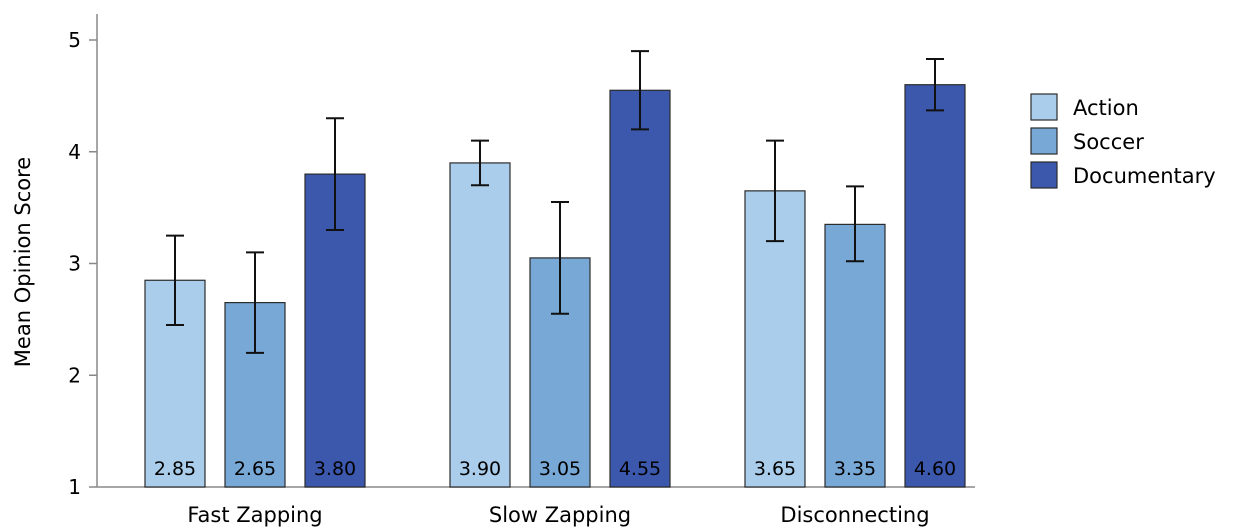 This screenshot has height=530, width=1260. What do you see at coordinates (480, 469) in the screenshot?
I see `value-label-action-slow-zapping: 3.90` at bounding box center [480, 469].